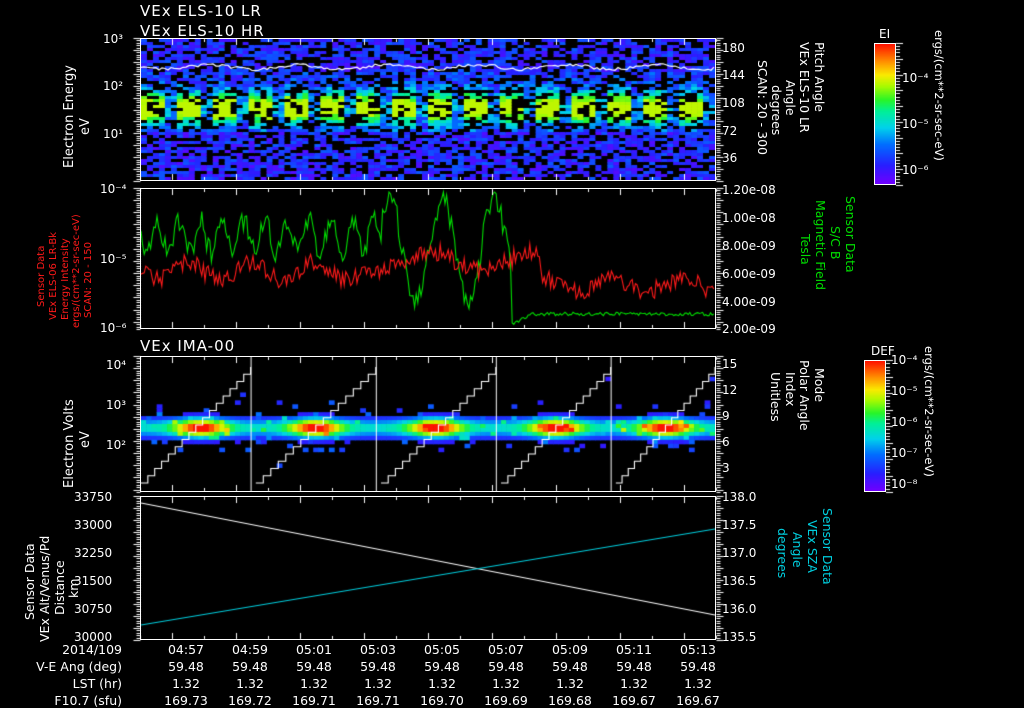  Describe the element at coordinates (79, 666) in the screenshot. I see `footer-row-label-1: V-E Ang (deg)` at that location.